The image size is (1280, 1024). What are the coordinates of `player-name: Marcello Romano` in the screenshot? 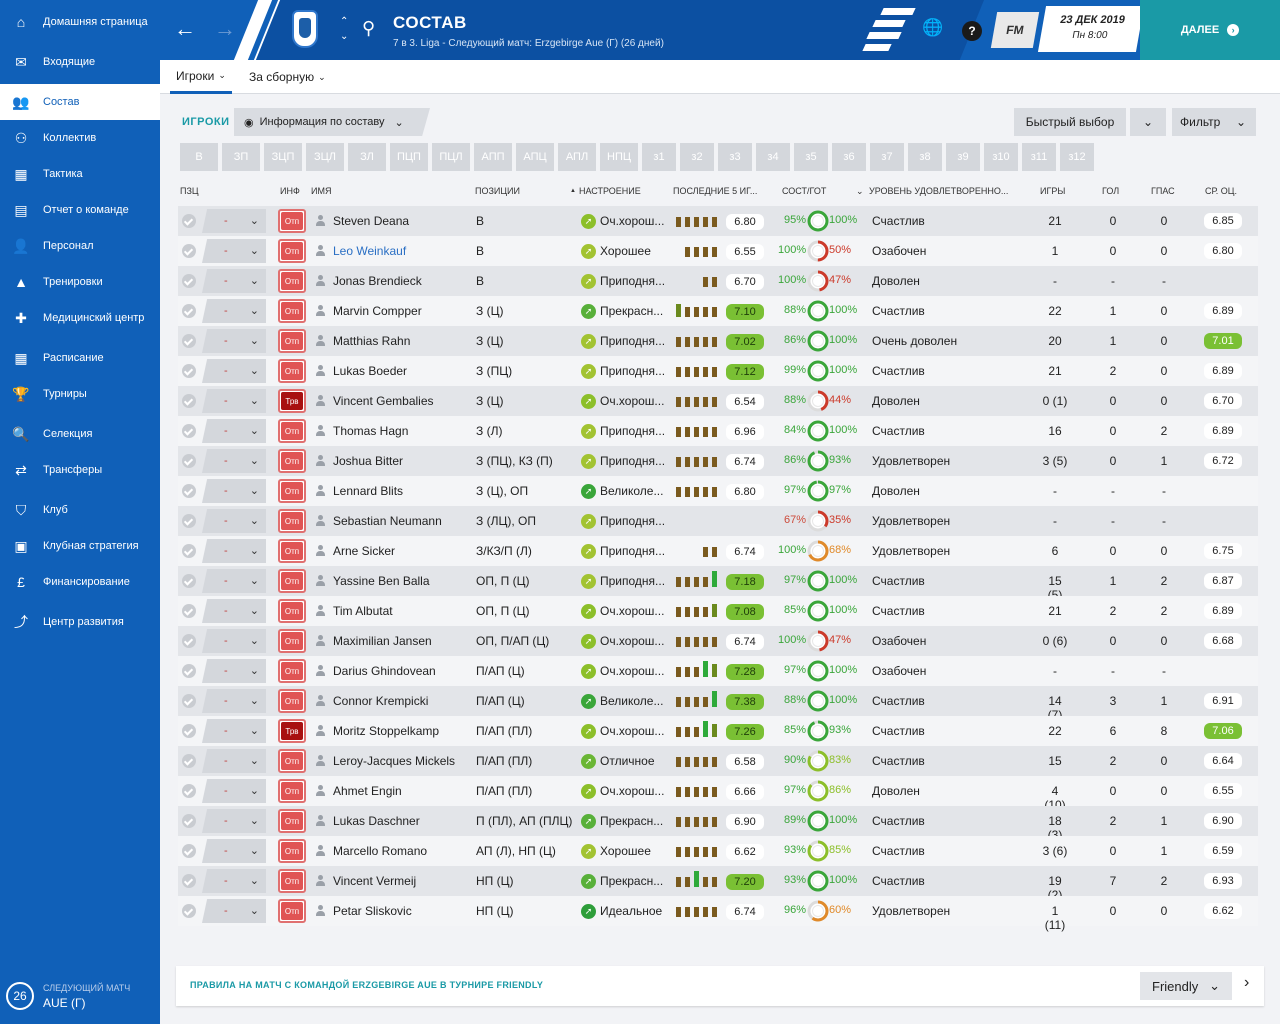 It's located at (380, 851).